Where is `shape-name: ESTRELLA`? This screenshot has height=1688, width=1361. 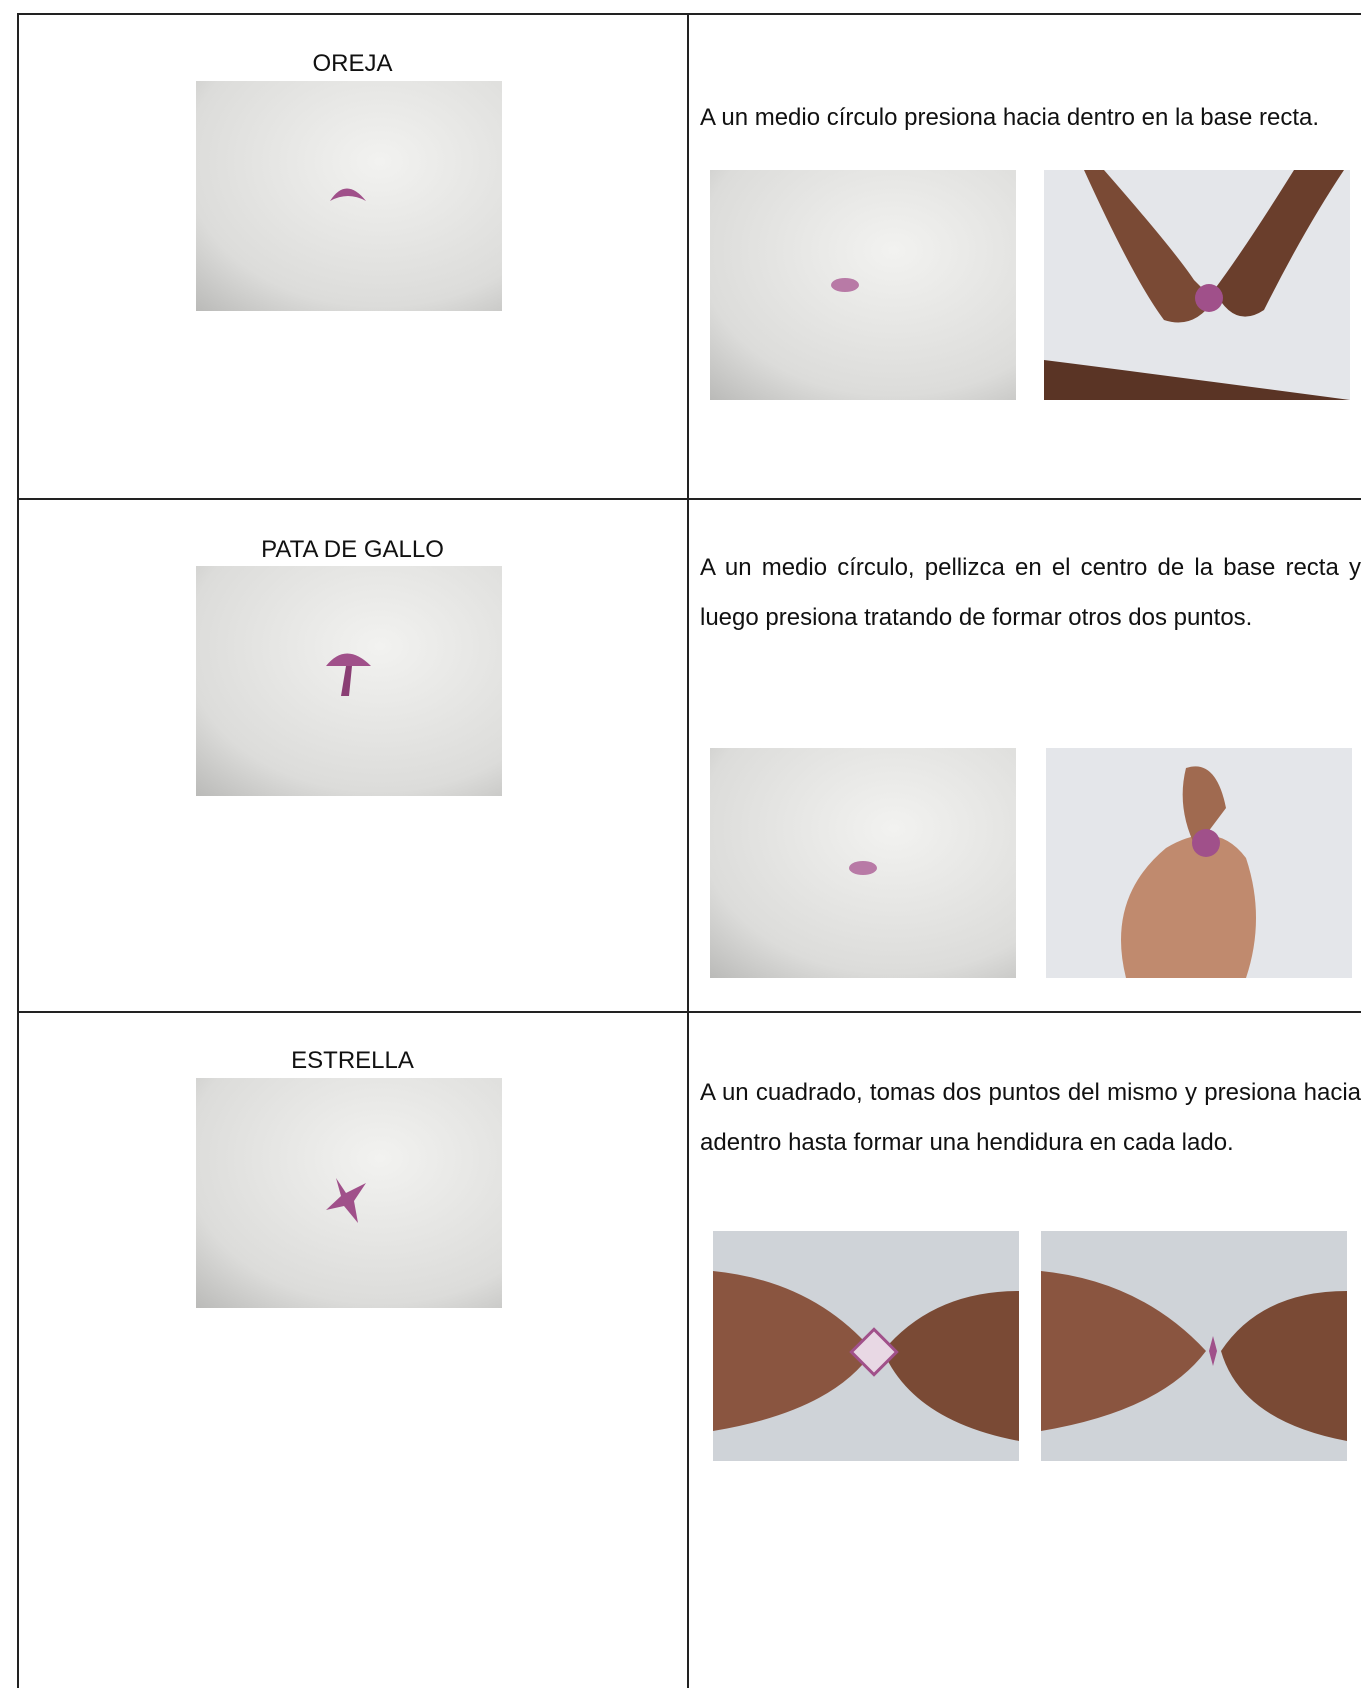 shape-name: ESTRELLA is located at coordinates (352, 1060).